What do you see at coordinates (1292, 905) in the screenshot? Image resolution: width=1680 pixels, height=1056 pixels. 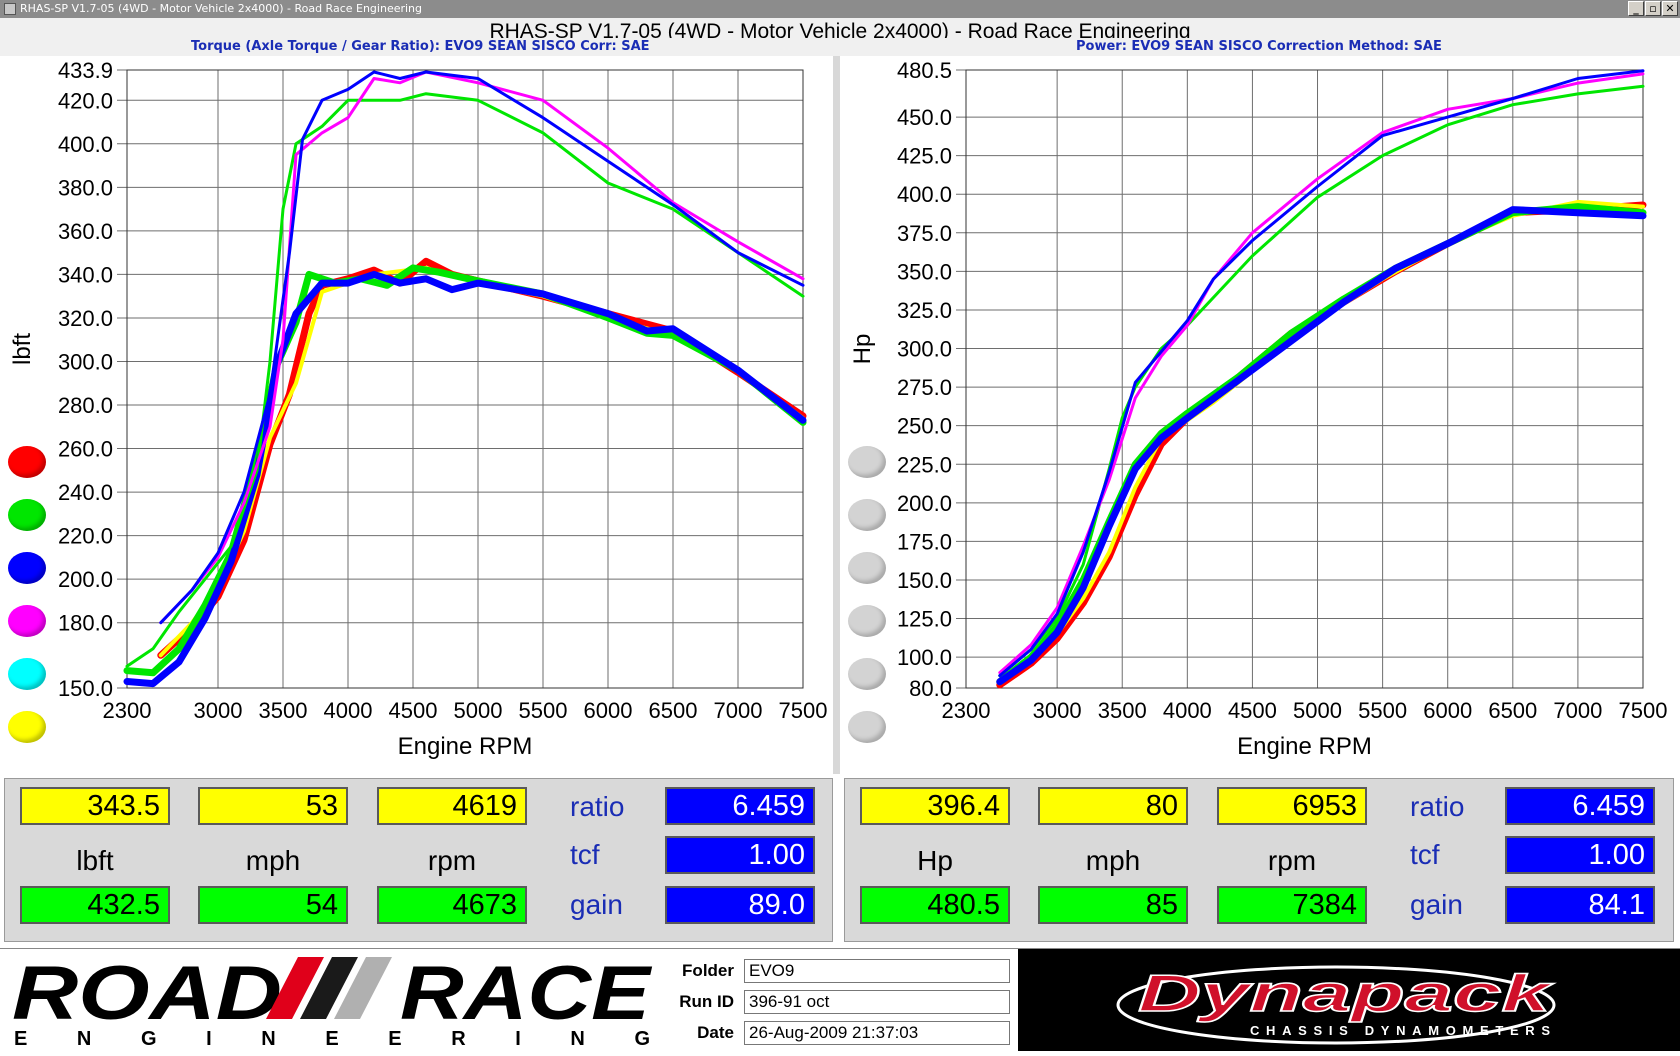 I see `max-rpm-value: 7384` at bounding box center [1292, 905].